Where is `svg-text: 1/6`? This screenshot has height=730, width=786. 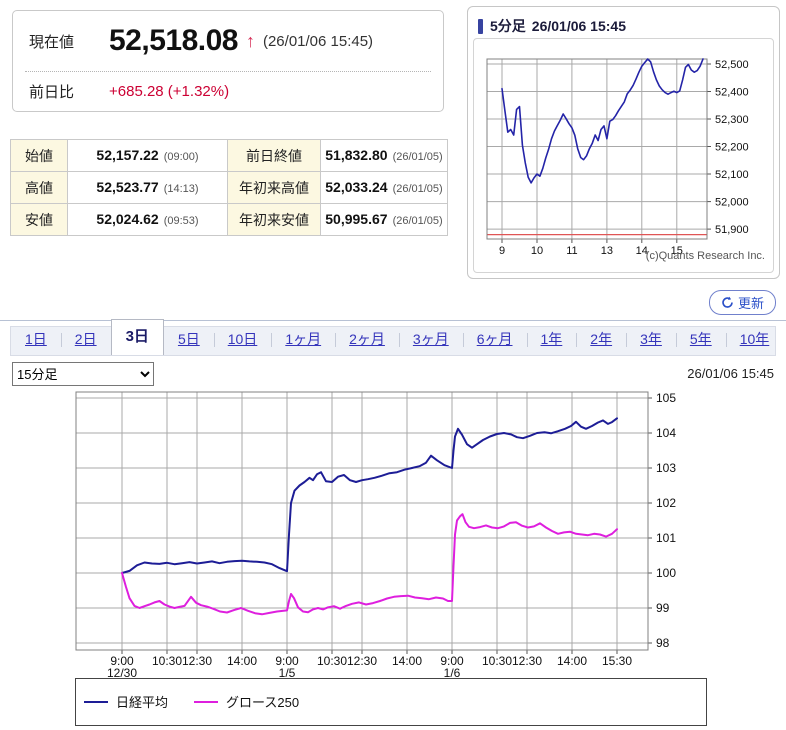 svg-text: 1/6 is located at coordinates (452, 673).